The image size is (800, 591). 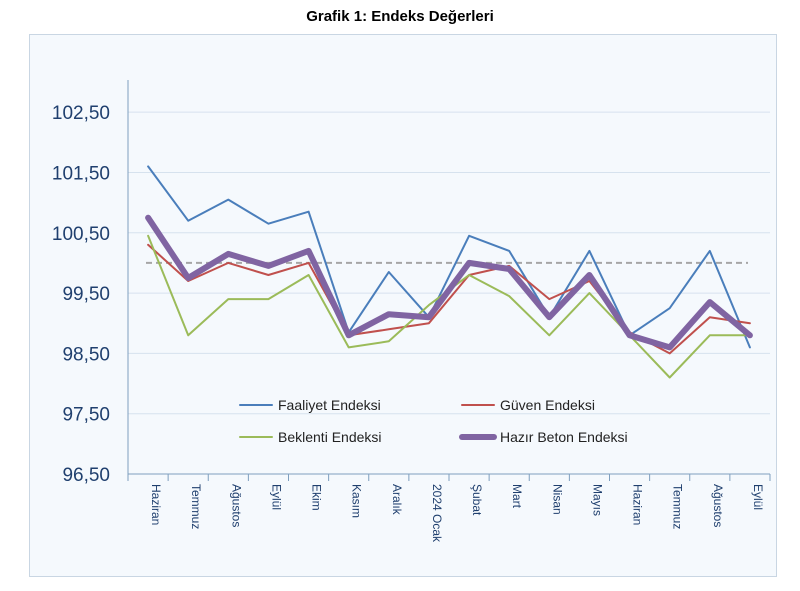 What do you see at coordinates (81, 173) in the screenshot?
I see `y-tick-label: 101,50` at bounding box center [81, 173].